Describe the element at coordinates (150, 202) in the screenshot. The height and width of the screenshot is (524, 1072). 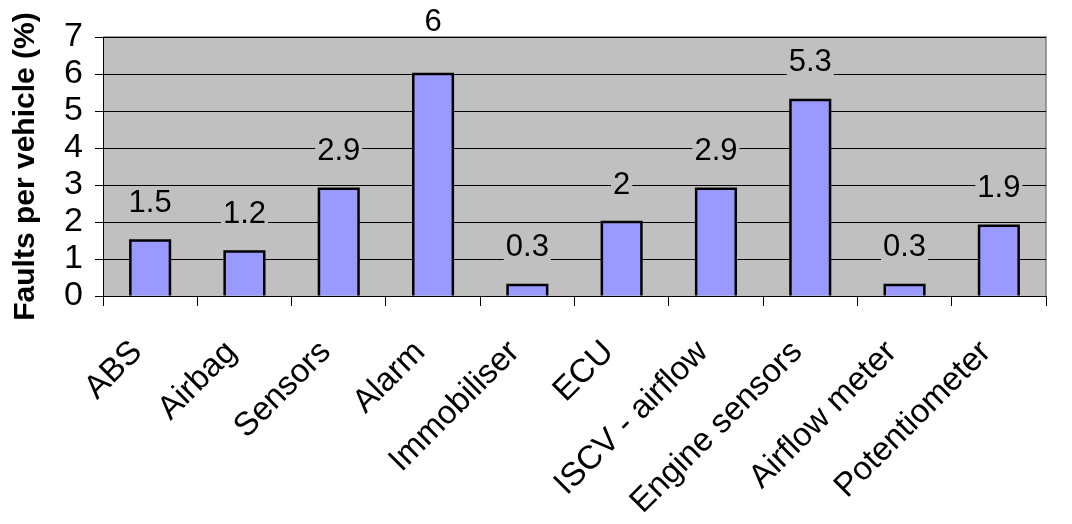
I see `data-label: 1.5` at that location.